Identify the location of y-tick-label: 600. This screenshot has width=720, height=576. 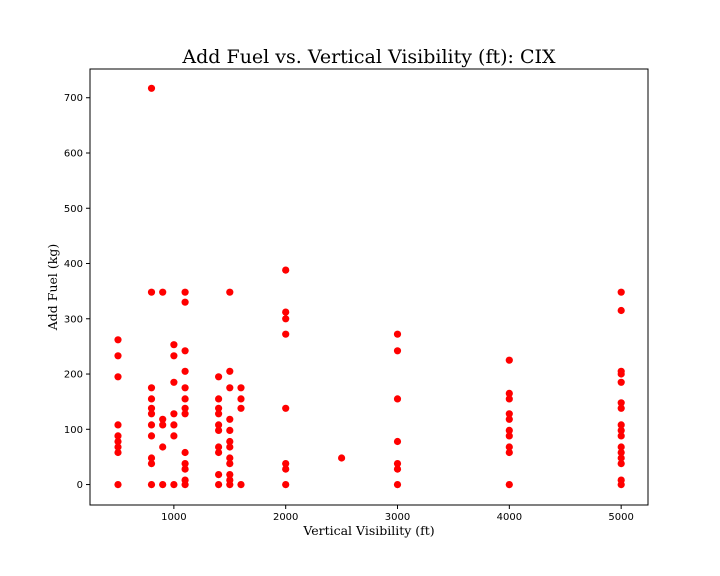
(73, 153).